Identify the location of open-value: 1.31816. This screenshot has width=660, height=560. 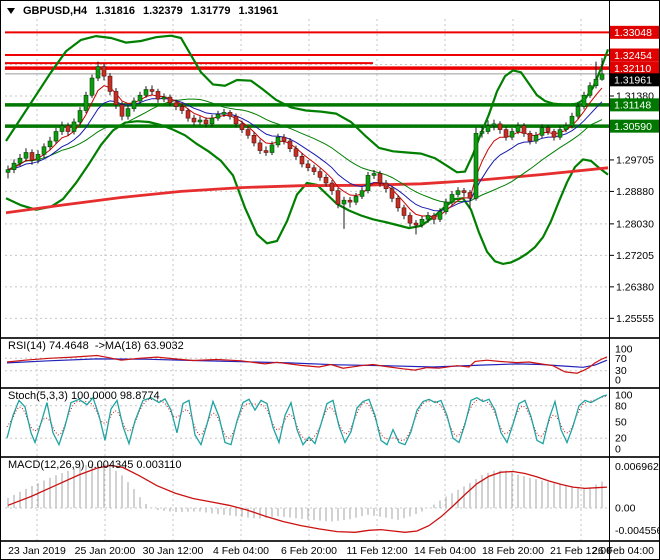
(115, 11).